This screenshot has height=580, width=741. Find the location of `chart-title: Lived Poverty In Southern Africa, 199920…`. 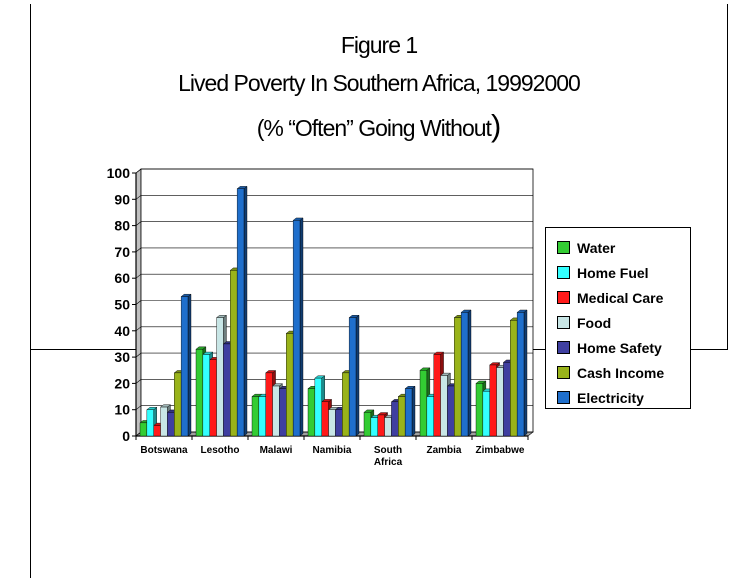

chart-title: Lived Poverty In Southern Africa, 199920… is located at coordinates (379, 83).